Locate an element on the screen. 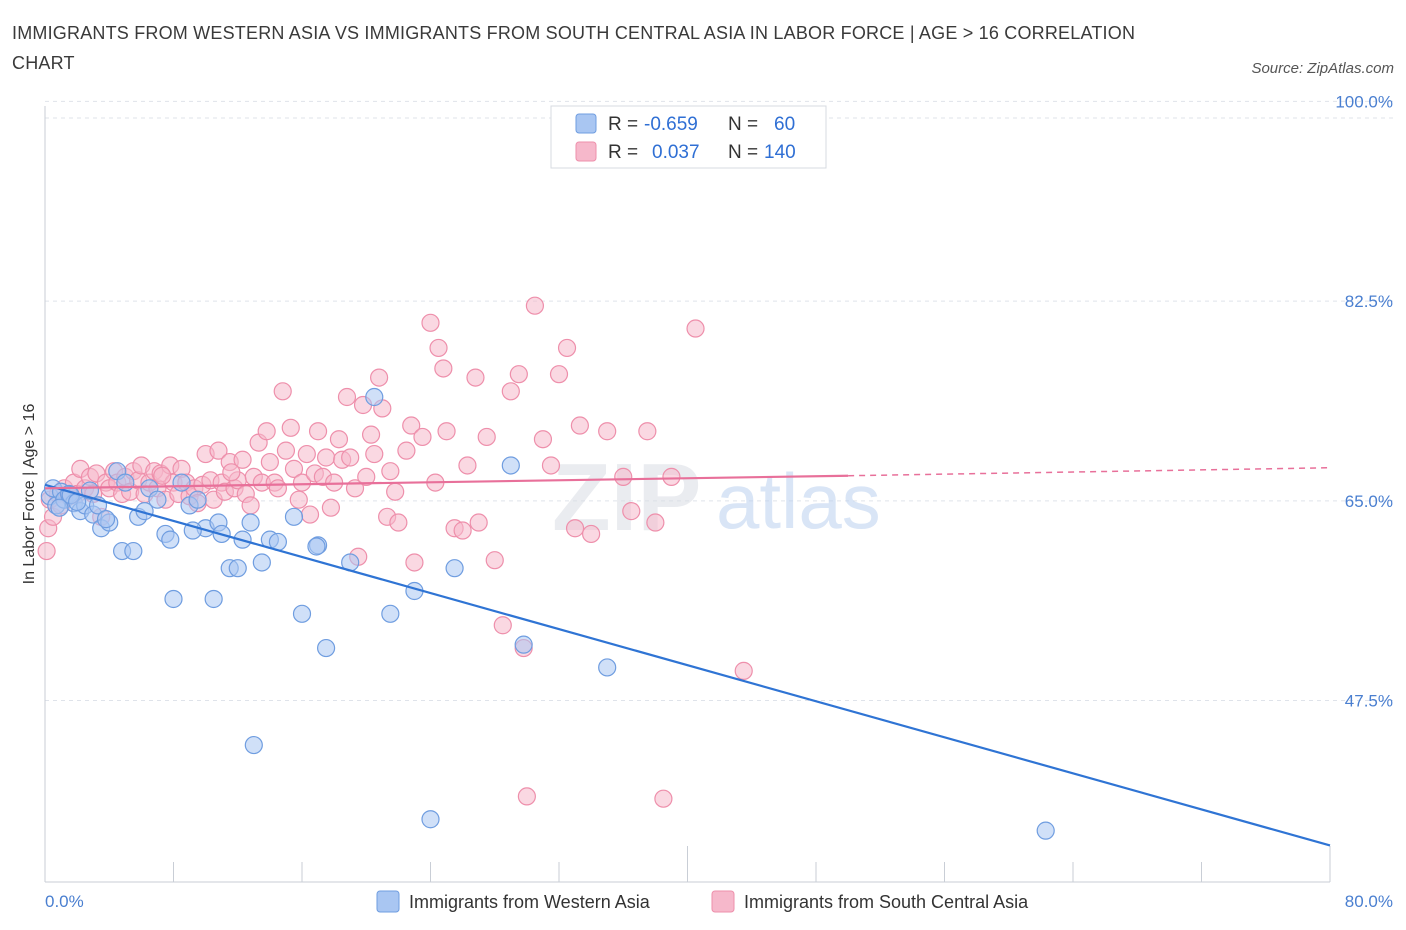  x-tick-label-max: 80.0% is located at coordinates (1369, 901).